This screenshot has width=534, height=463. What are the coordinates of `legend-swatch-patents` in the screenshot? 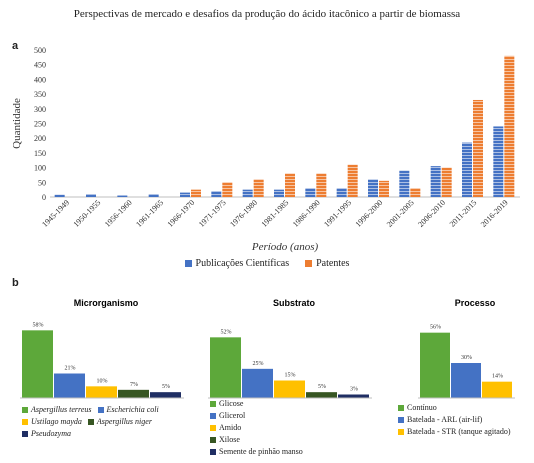 It's located at (309, 263).